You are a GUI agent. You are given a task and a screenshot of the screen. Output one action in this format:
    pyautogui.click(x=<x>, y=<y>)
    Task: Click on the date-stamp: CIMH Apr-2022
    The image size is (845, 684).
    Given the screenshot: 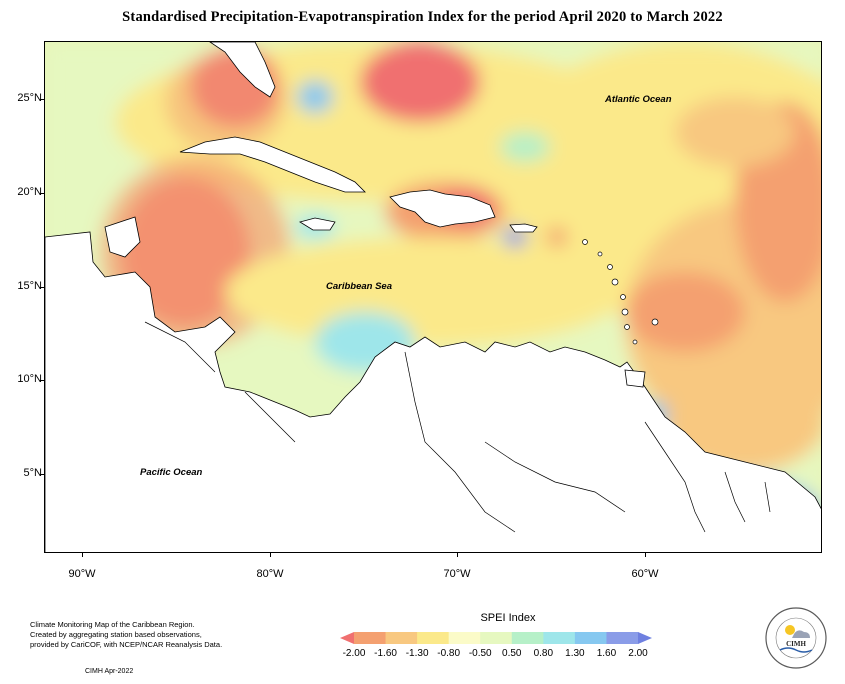 What is the action you would take?
    pyautogui.click(x=109, y=671)
    